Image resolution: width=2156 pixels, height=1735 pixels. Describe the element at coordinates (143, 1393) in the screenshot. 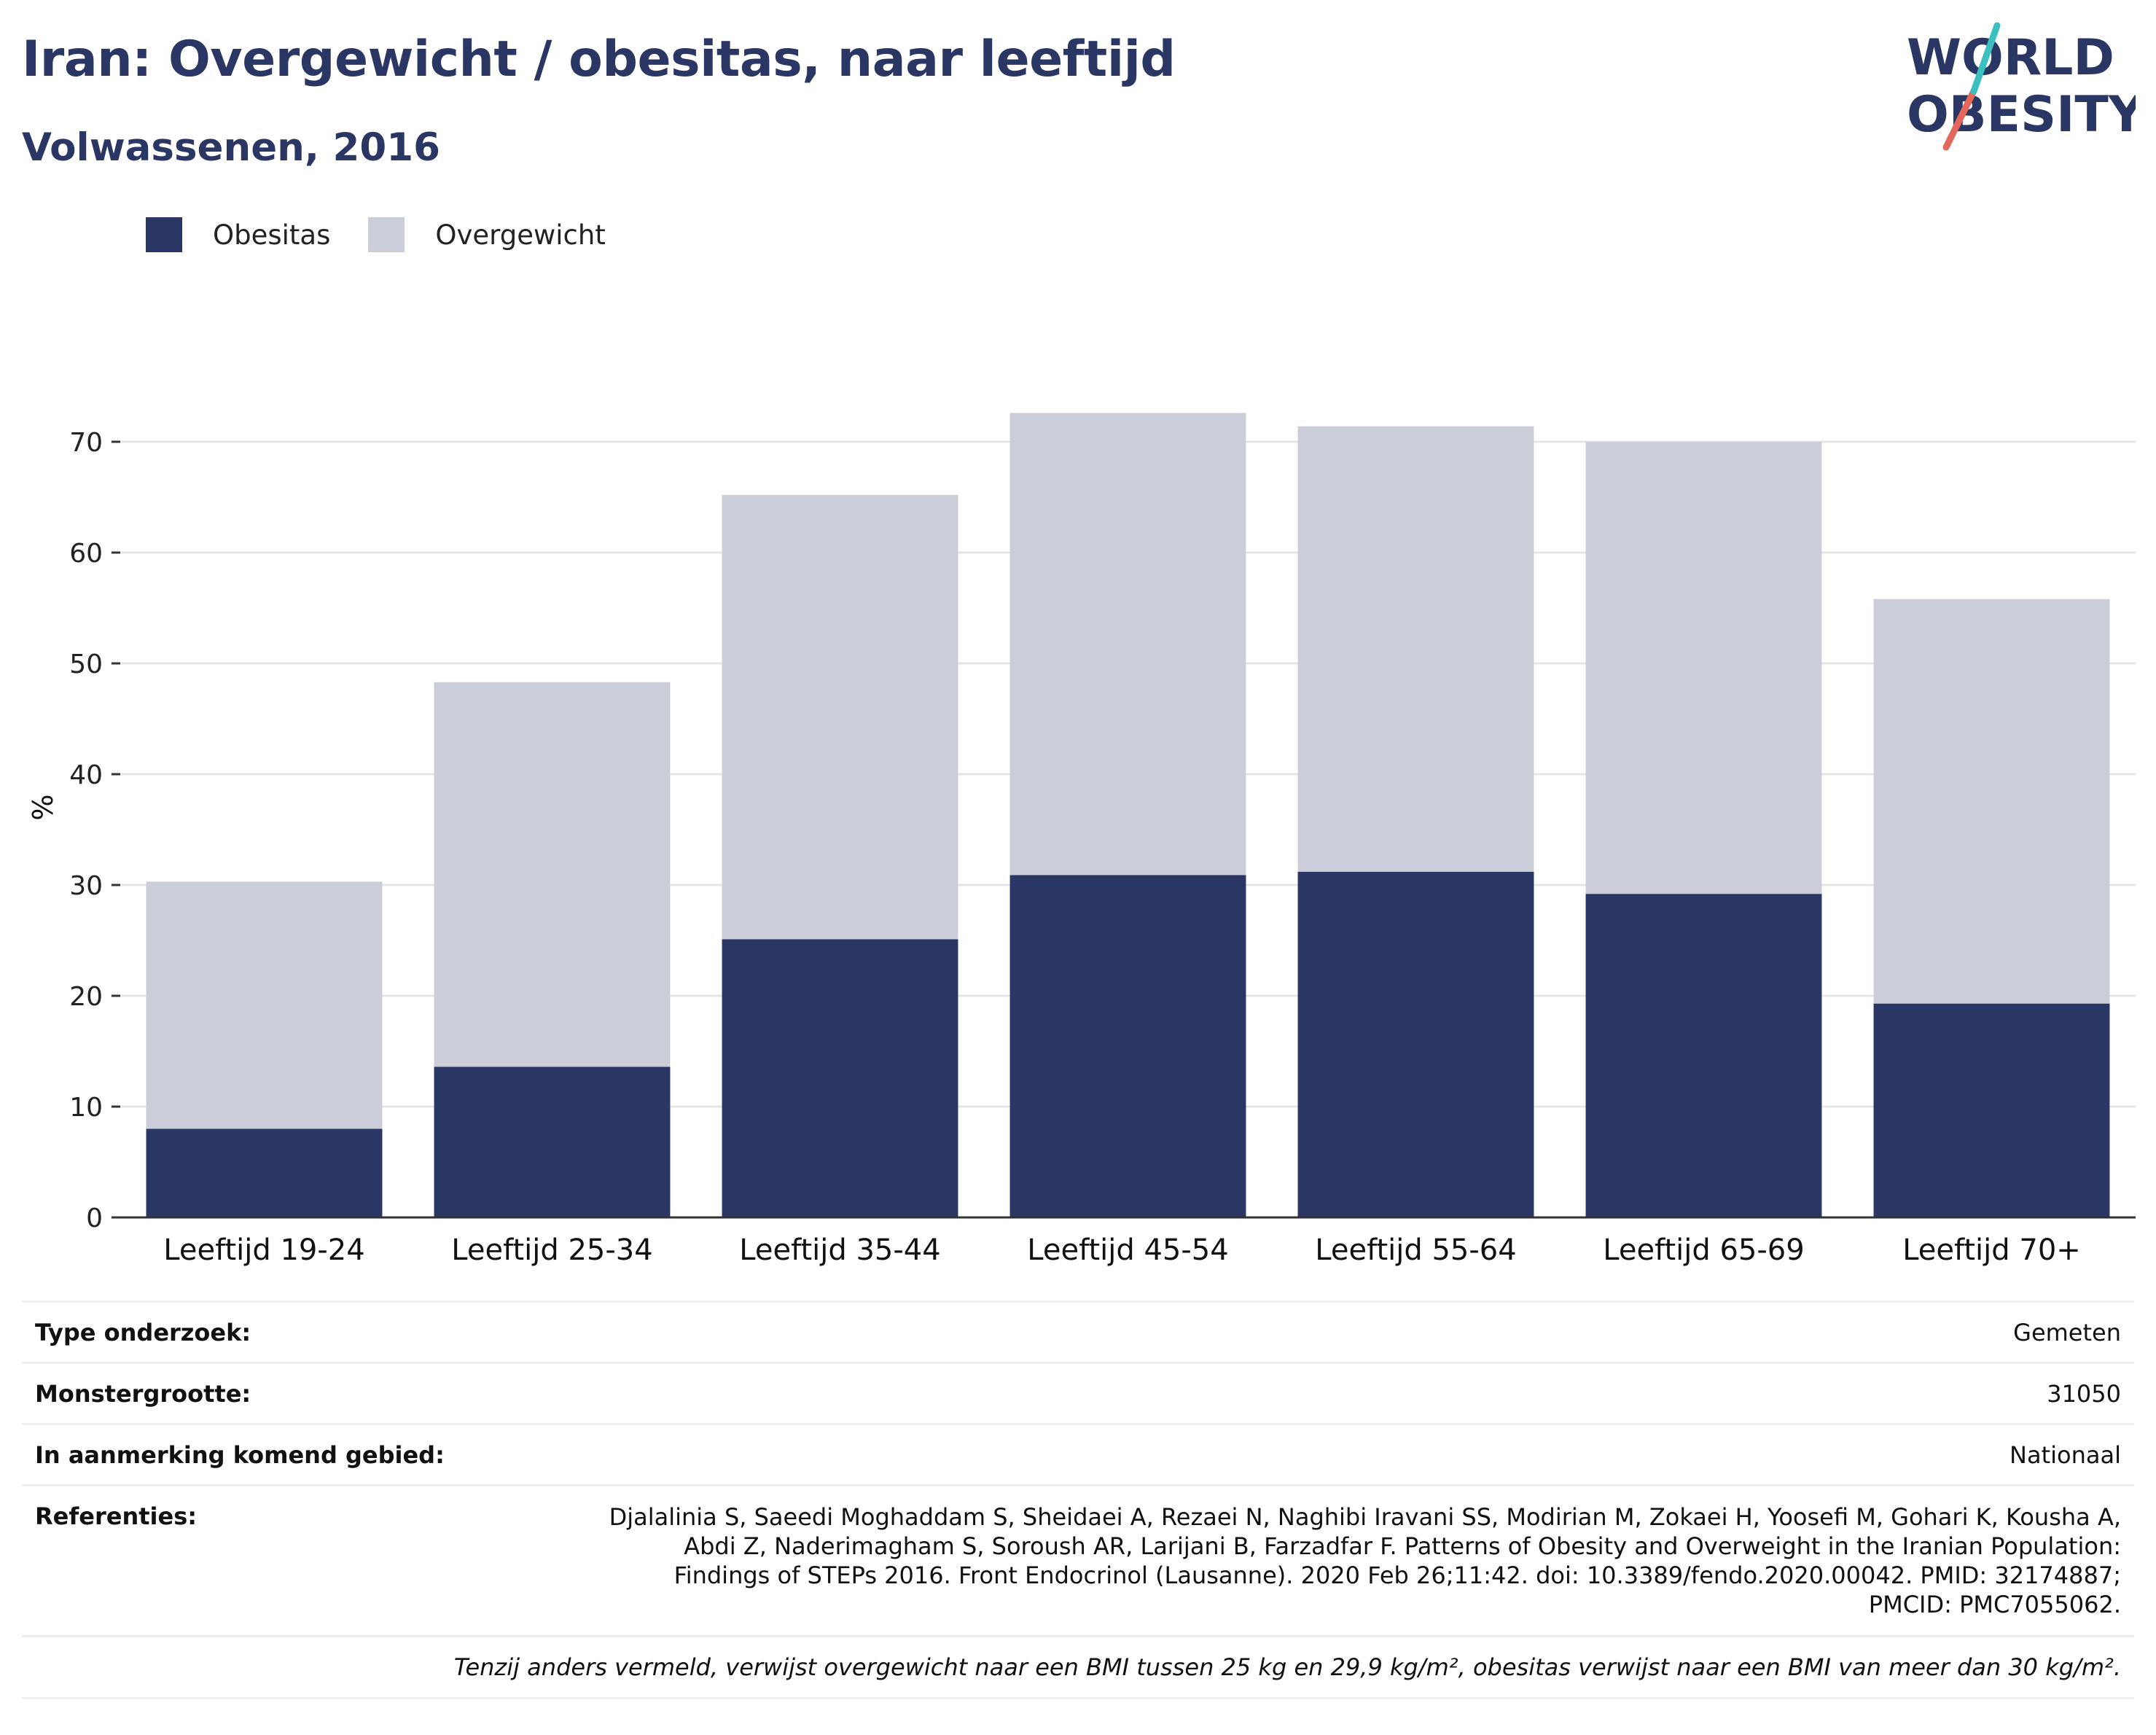

I see `info-key: Monstergrootte:` at that location.